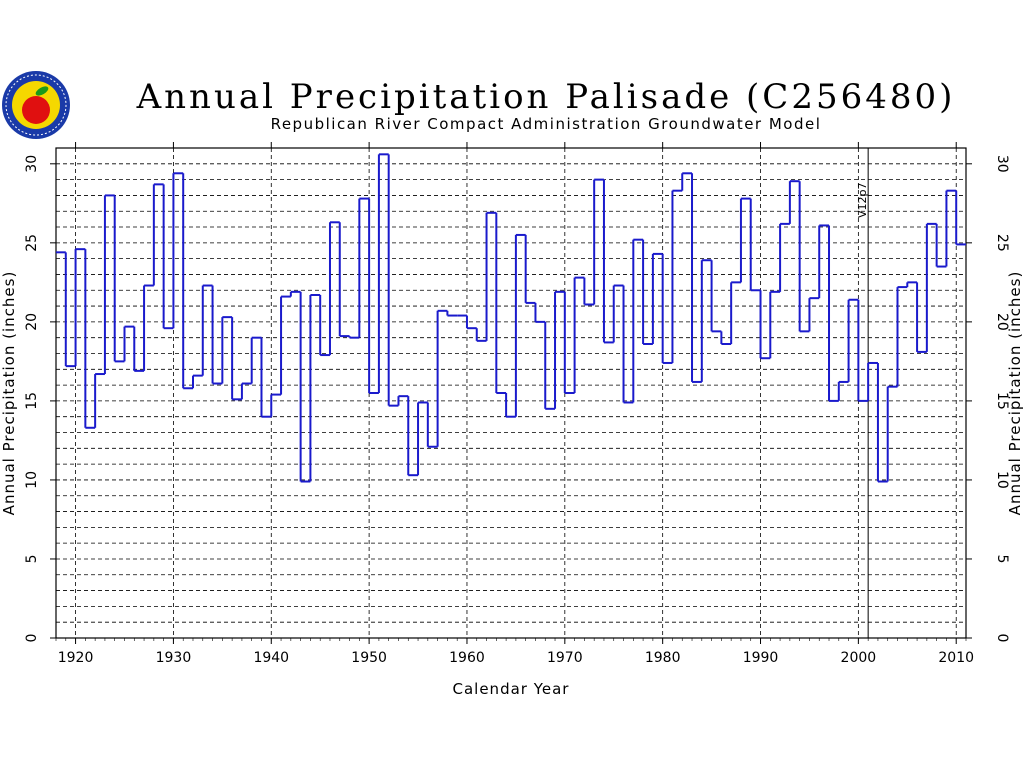  What do you see at coordinates (663, 658) in the screenshot?
I see `x-tick-label: 1980` at bounding box center [663, 658].